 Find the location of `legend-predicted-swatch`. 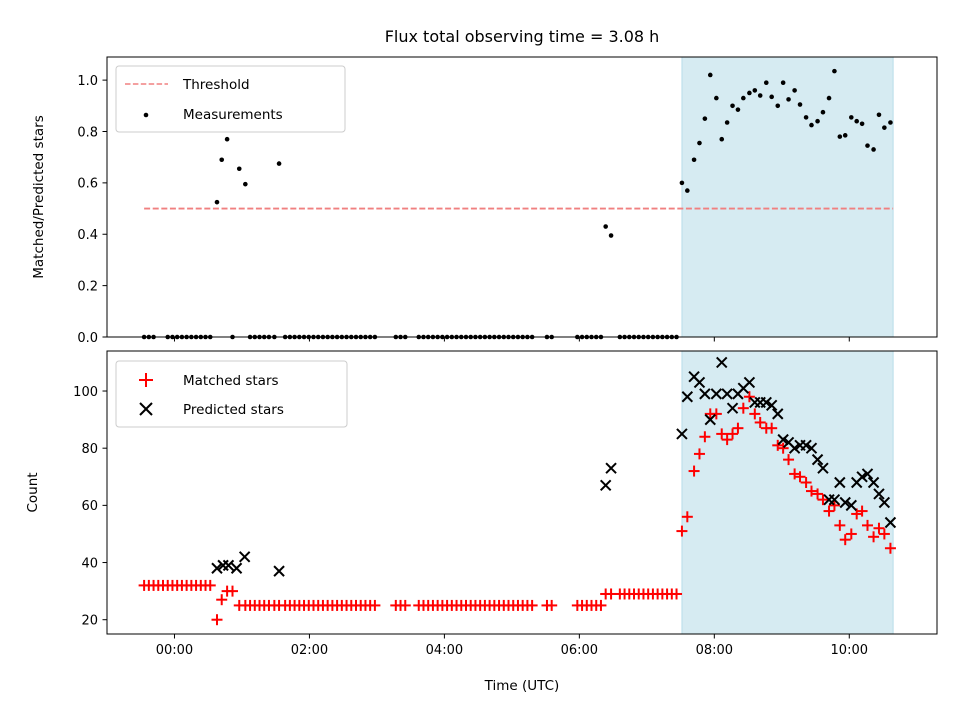

legend-predicted-swatch is located at coordinates (146, 409).